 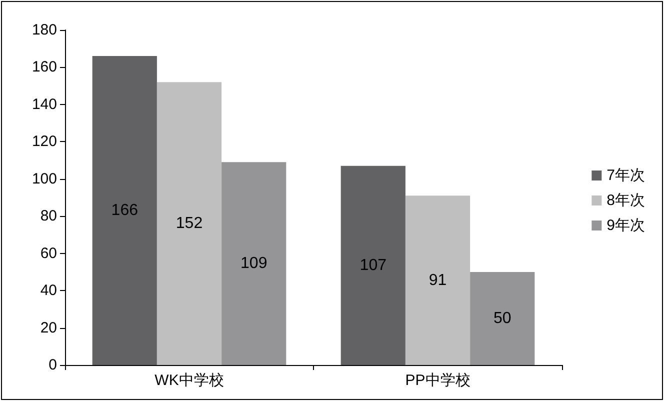 What do you see at coordinates (48, 291) in the screenshot?
I see `y-tick-label: 40` at bounding box center [48, 291].